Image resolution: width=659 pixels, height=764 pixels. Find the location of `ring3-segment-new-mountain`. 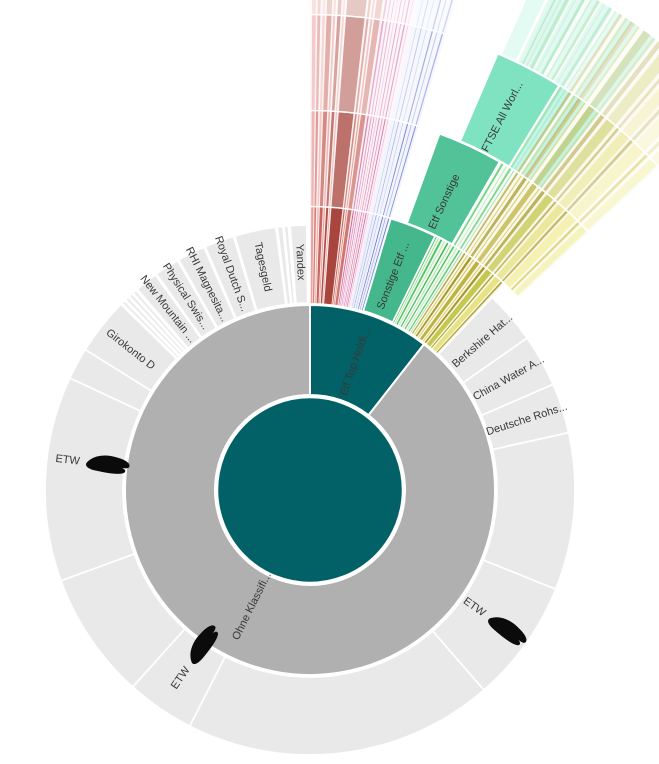

ring3-segment-new-mountain is located at coordinates (169, 311).